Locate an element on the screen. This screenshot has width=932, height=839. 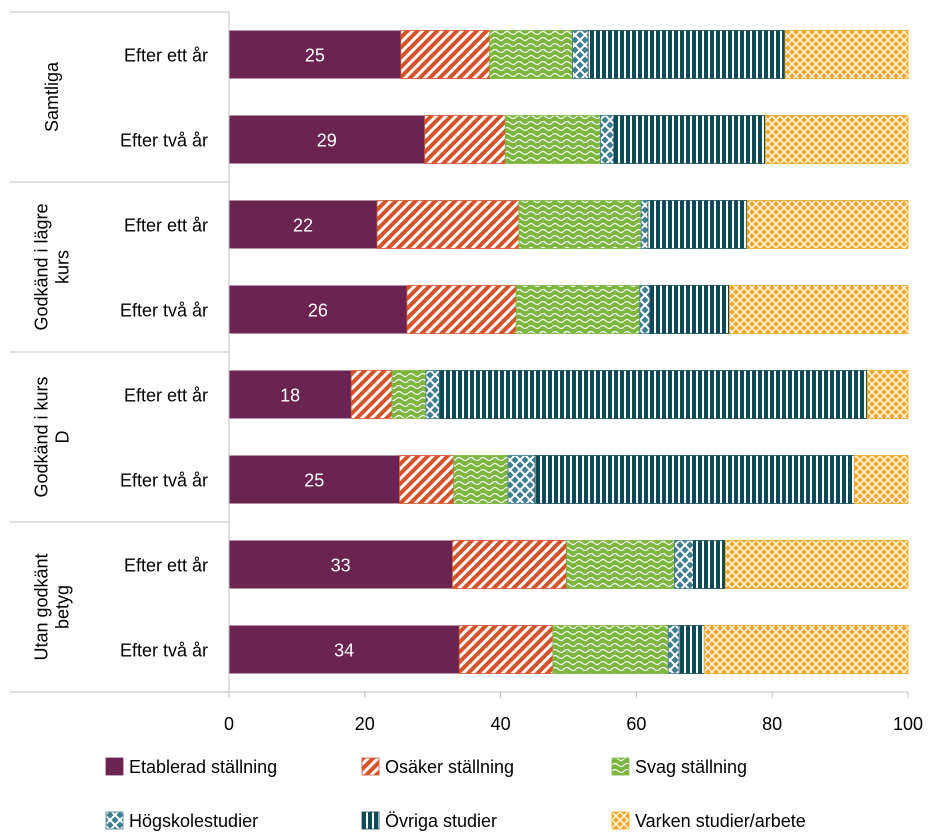
data-label: 18 is located at coordinates (290, 396).